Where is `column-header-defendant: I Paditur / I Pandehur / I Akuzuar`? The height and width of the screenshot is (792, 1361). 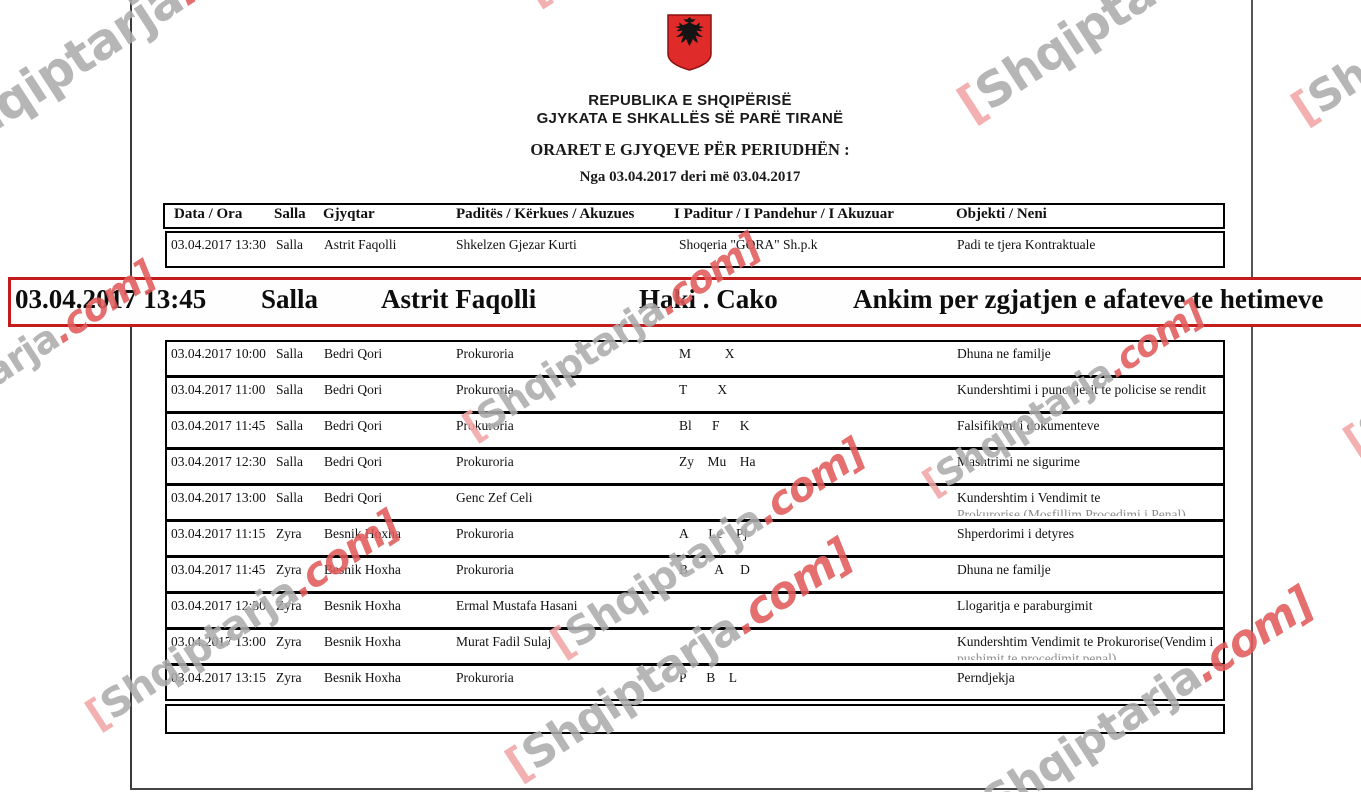
column-header-defendant: I Paditur / I Pandehur / I Akuzuar is located at coordinates (784, 214).